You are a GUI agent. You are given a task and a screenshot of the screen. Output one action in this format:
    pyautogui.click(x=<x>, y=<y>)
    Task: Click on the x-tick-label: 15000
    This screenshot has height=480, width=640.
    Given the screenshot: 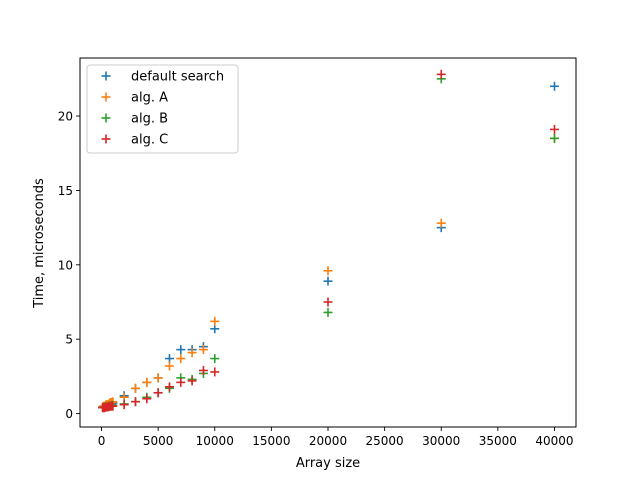 What is the action you would take?
    pyautogui.click(x=271, y=441)
    